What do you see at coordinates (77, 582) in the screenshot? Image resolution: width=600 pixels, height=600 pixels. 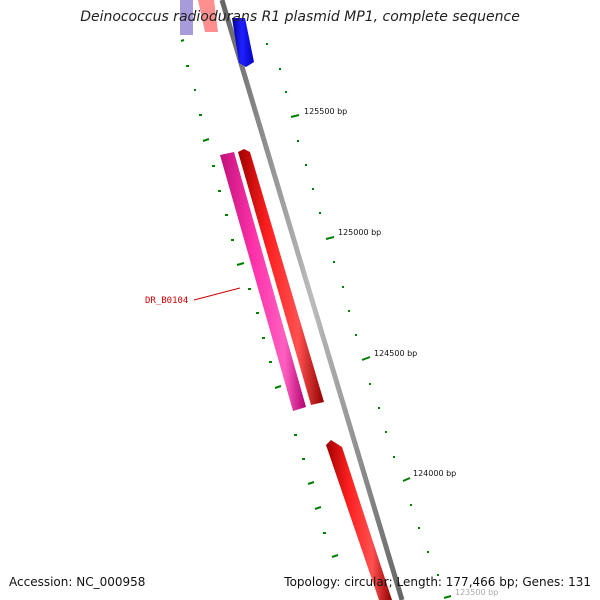 I see `accession-text: Accession: NC_000958` at bounding box center [77, 582].